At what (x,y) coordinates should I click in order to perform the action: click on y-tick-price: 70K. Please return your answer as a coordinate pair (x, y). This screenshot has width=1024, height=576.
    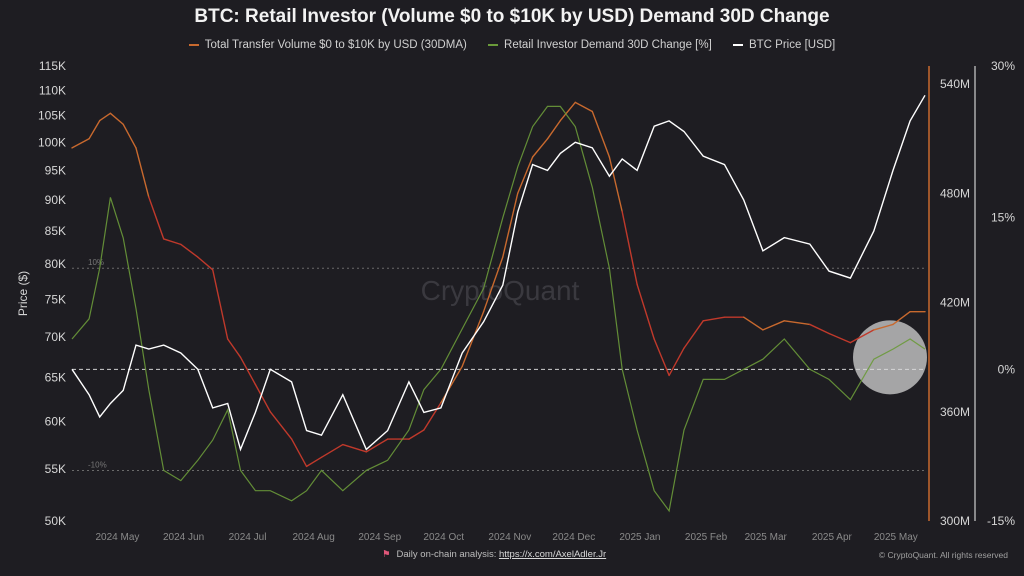
    Looking at the image, I should click on (55, 337).